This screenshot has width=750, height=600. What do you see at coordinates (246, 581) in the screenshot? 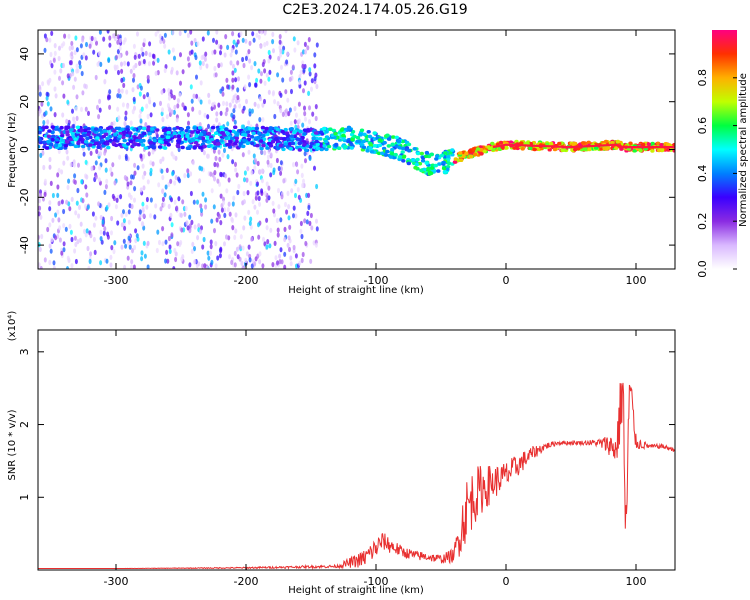
I see `snr-x-tick-label: -200` at bounding box center [246, 581].